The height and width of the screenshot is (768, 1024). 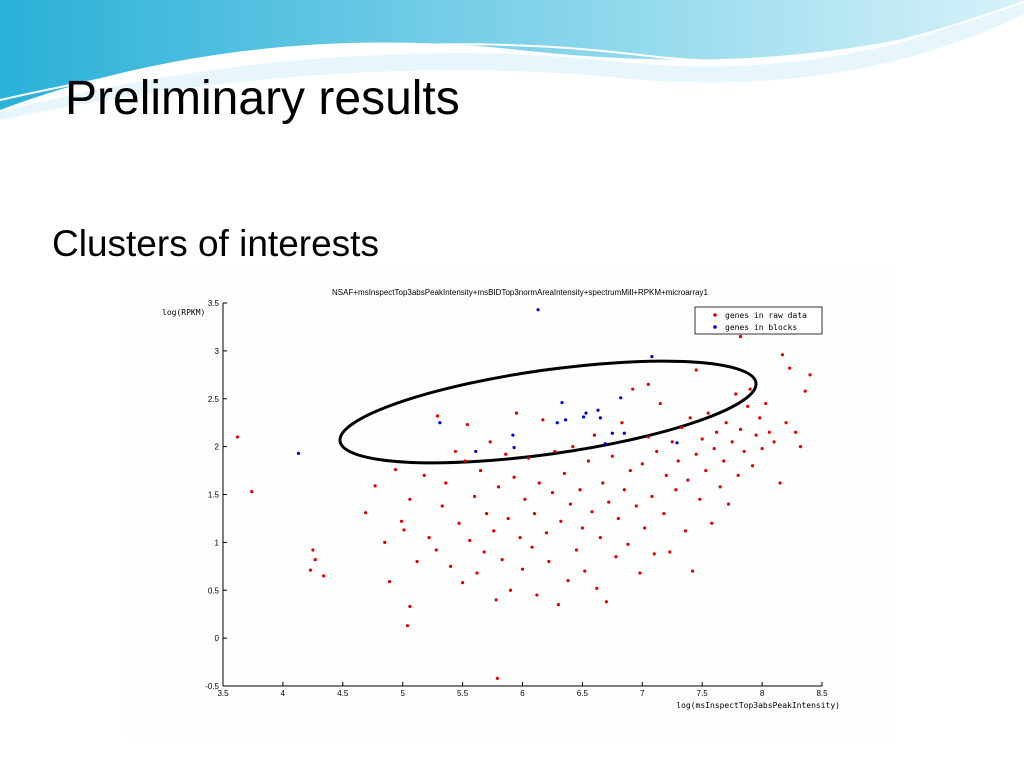 I want to click on y-tick-label: 1, so click(x=217, y=542).